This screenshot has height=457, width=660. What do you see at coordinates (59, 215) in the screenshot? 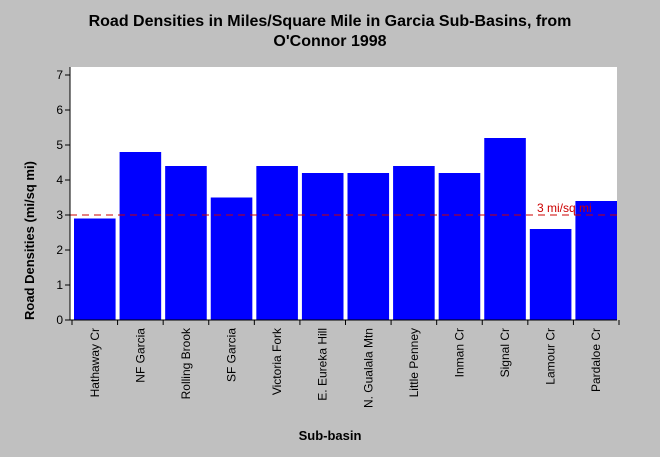
I see `y-tick-label: 3` at bounding box center [59, 215].